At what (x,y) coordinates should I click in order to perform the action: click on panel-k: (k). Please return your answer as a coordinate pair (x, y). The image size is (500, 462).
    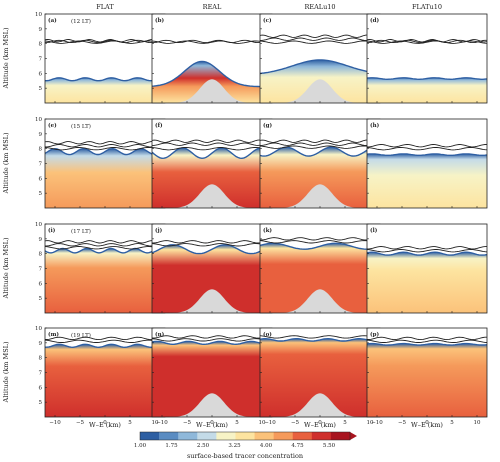
    Looking at the image, I should click on (320, 268).